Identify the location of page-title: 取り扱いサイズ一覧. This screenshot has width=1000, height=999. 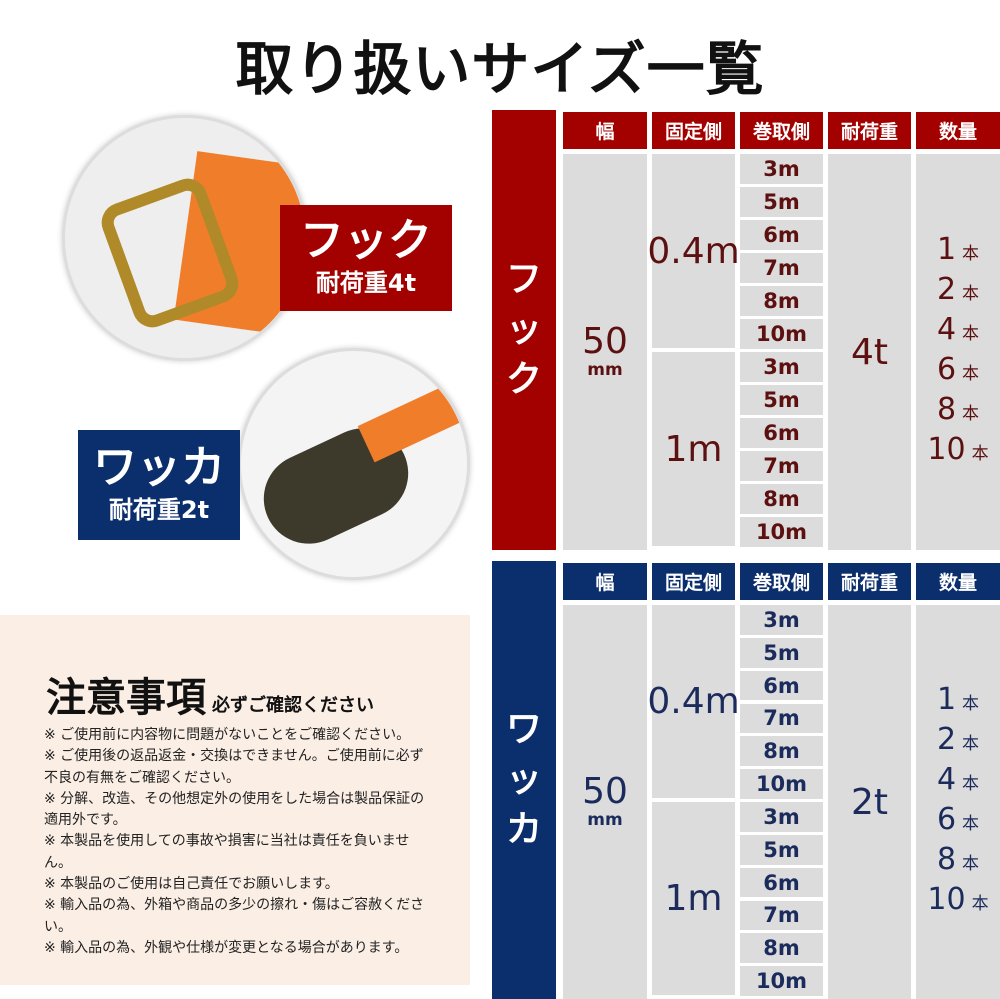
(500, 69).